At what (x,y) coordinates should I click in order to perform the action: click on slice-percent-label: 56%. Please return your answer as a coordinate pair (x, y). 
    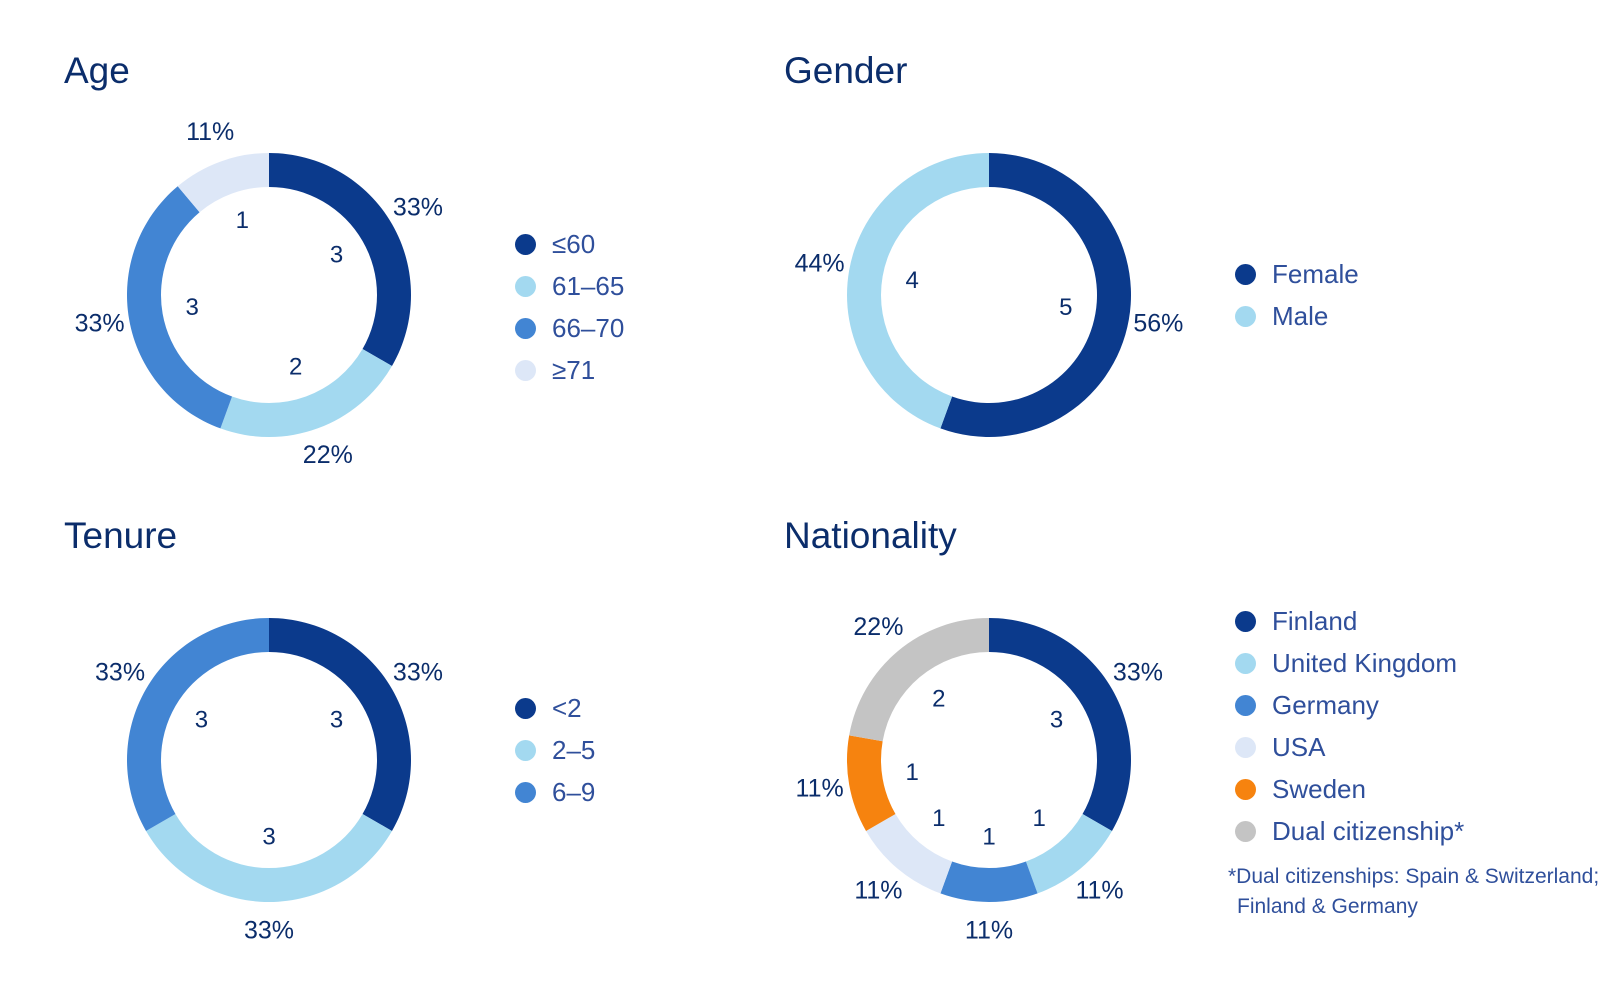
    Looking at the image, I should click on (1158, 323).